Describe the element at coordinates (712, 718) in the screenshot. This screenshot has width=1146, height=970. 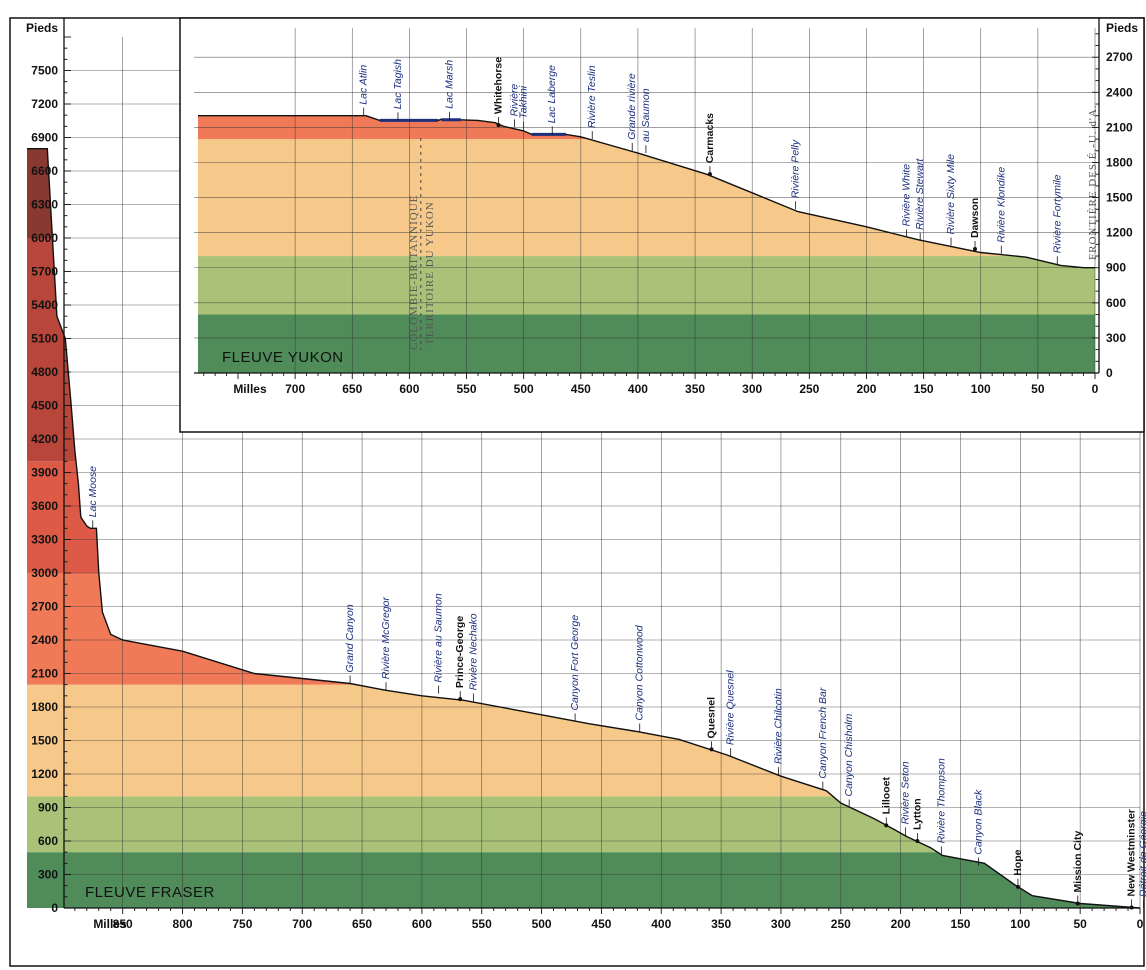
I see `svg-text: Quesnel` at that location.